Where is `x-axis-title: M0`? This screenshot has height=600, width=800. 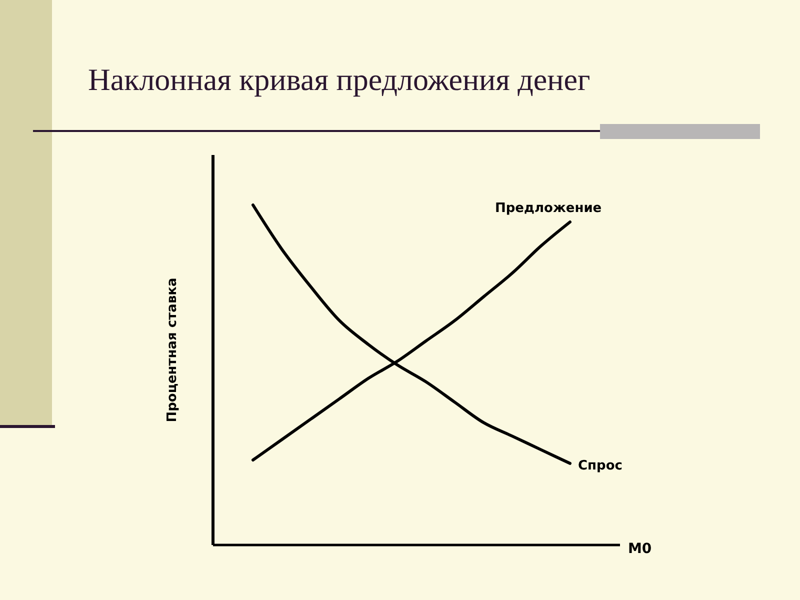
x-axis-title: M0 is located at coordinates (640, 549).